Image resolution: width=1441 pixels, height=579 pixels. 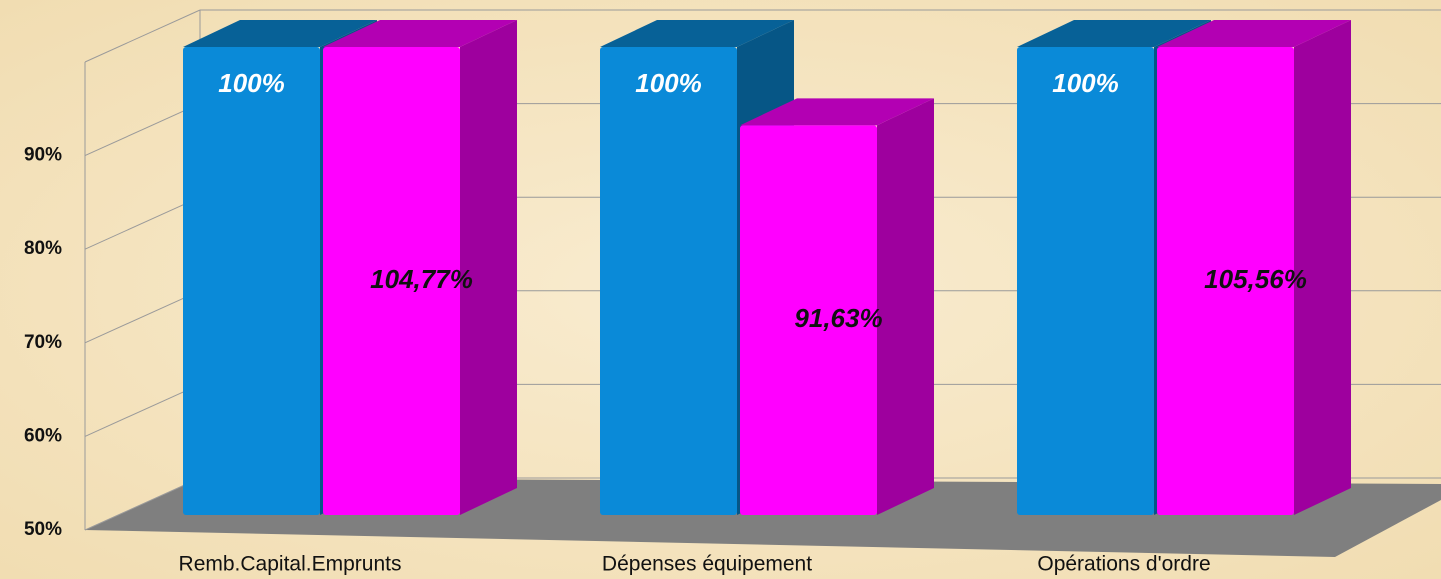 I want to click on side-wall-top, so click(x=142, y=36).